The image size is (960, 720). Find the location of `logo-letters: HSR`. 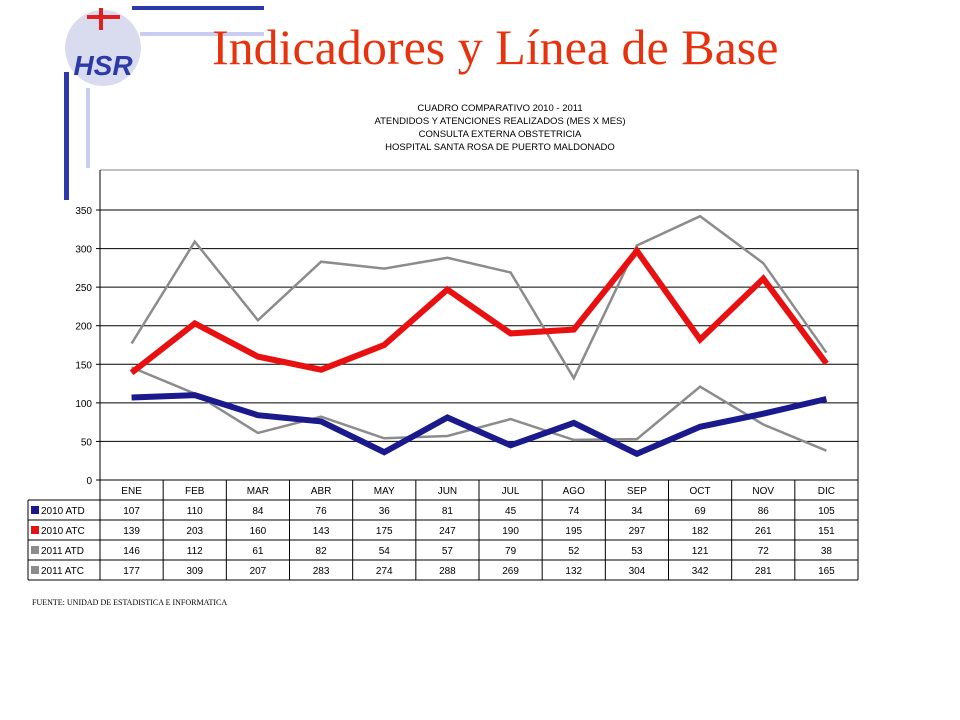

logo-letters: HSR is located at coordinates (103, 65).